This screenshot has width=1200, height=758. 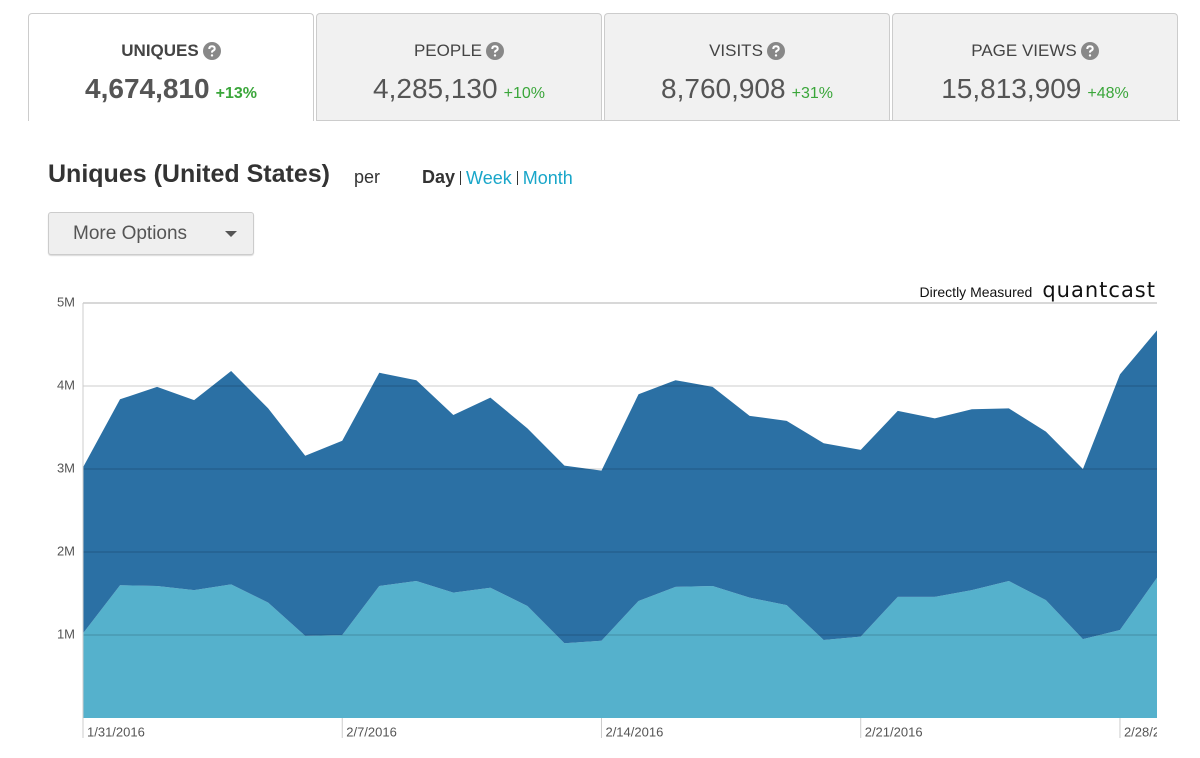 I want to click on x-tick-label: 2/14/2016, so click(x=634, y=731).